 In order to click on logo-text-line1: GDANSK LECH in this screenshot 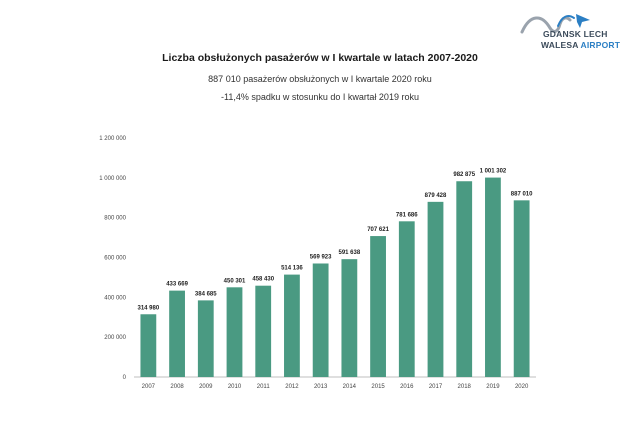, I will do `click(575, 34)`.